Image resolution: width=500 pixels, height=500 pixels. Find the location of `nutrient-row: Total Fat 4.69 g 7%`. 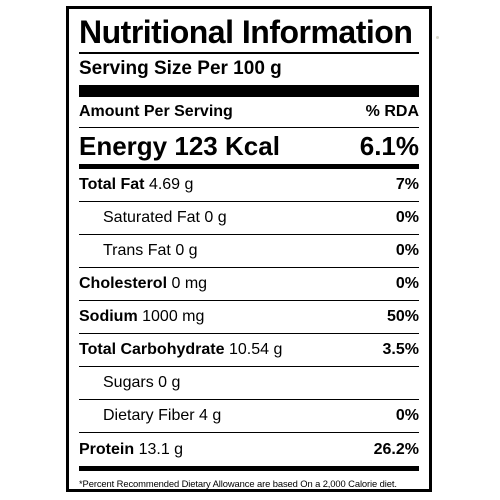

nutrient-row: Total Fat 4.69 g 7% is located at coordinates (249, 185).